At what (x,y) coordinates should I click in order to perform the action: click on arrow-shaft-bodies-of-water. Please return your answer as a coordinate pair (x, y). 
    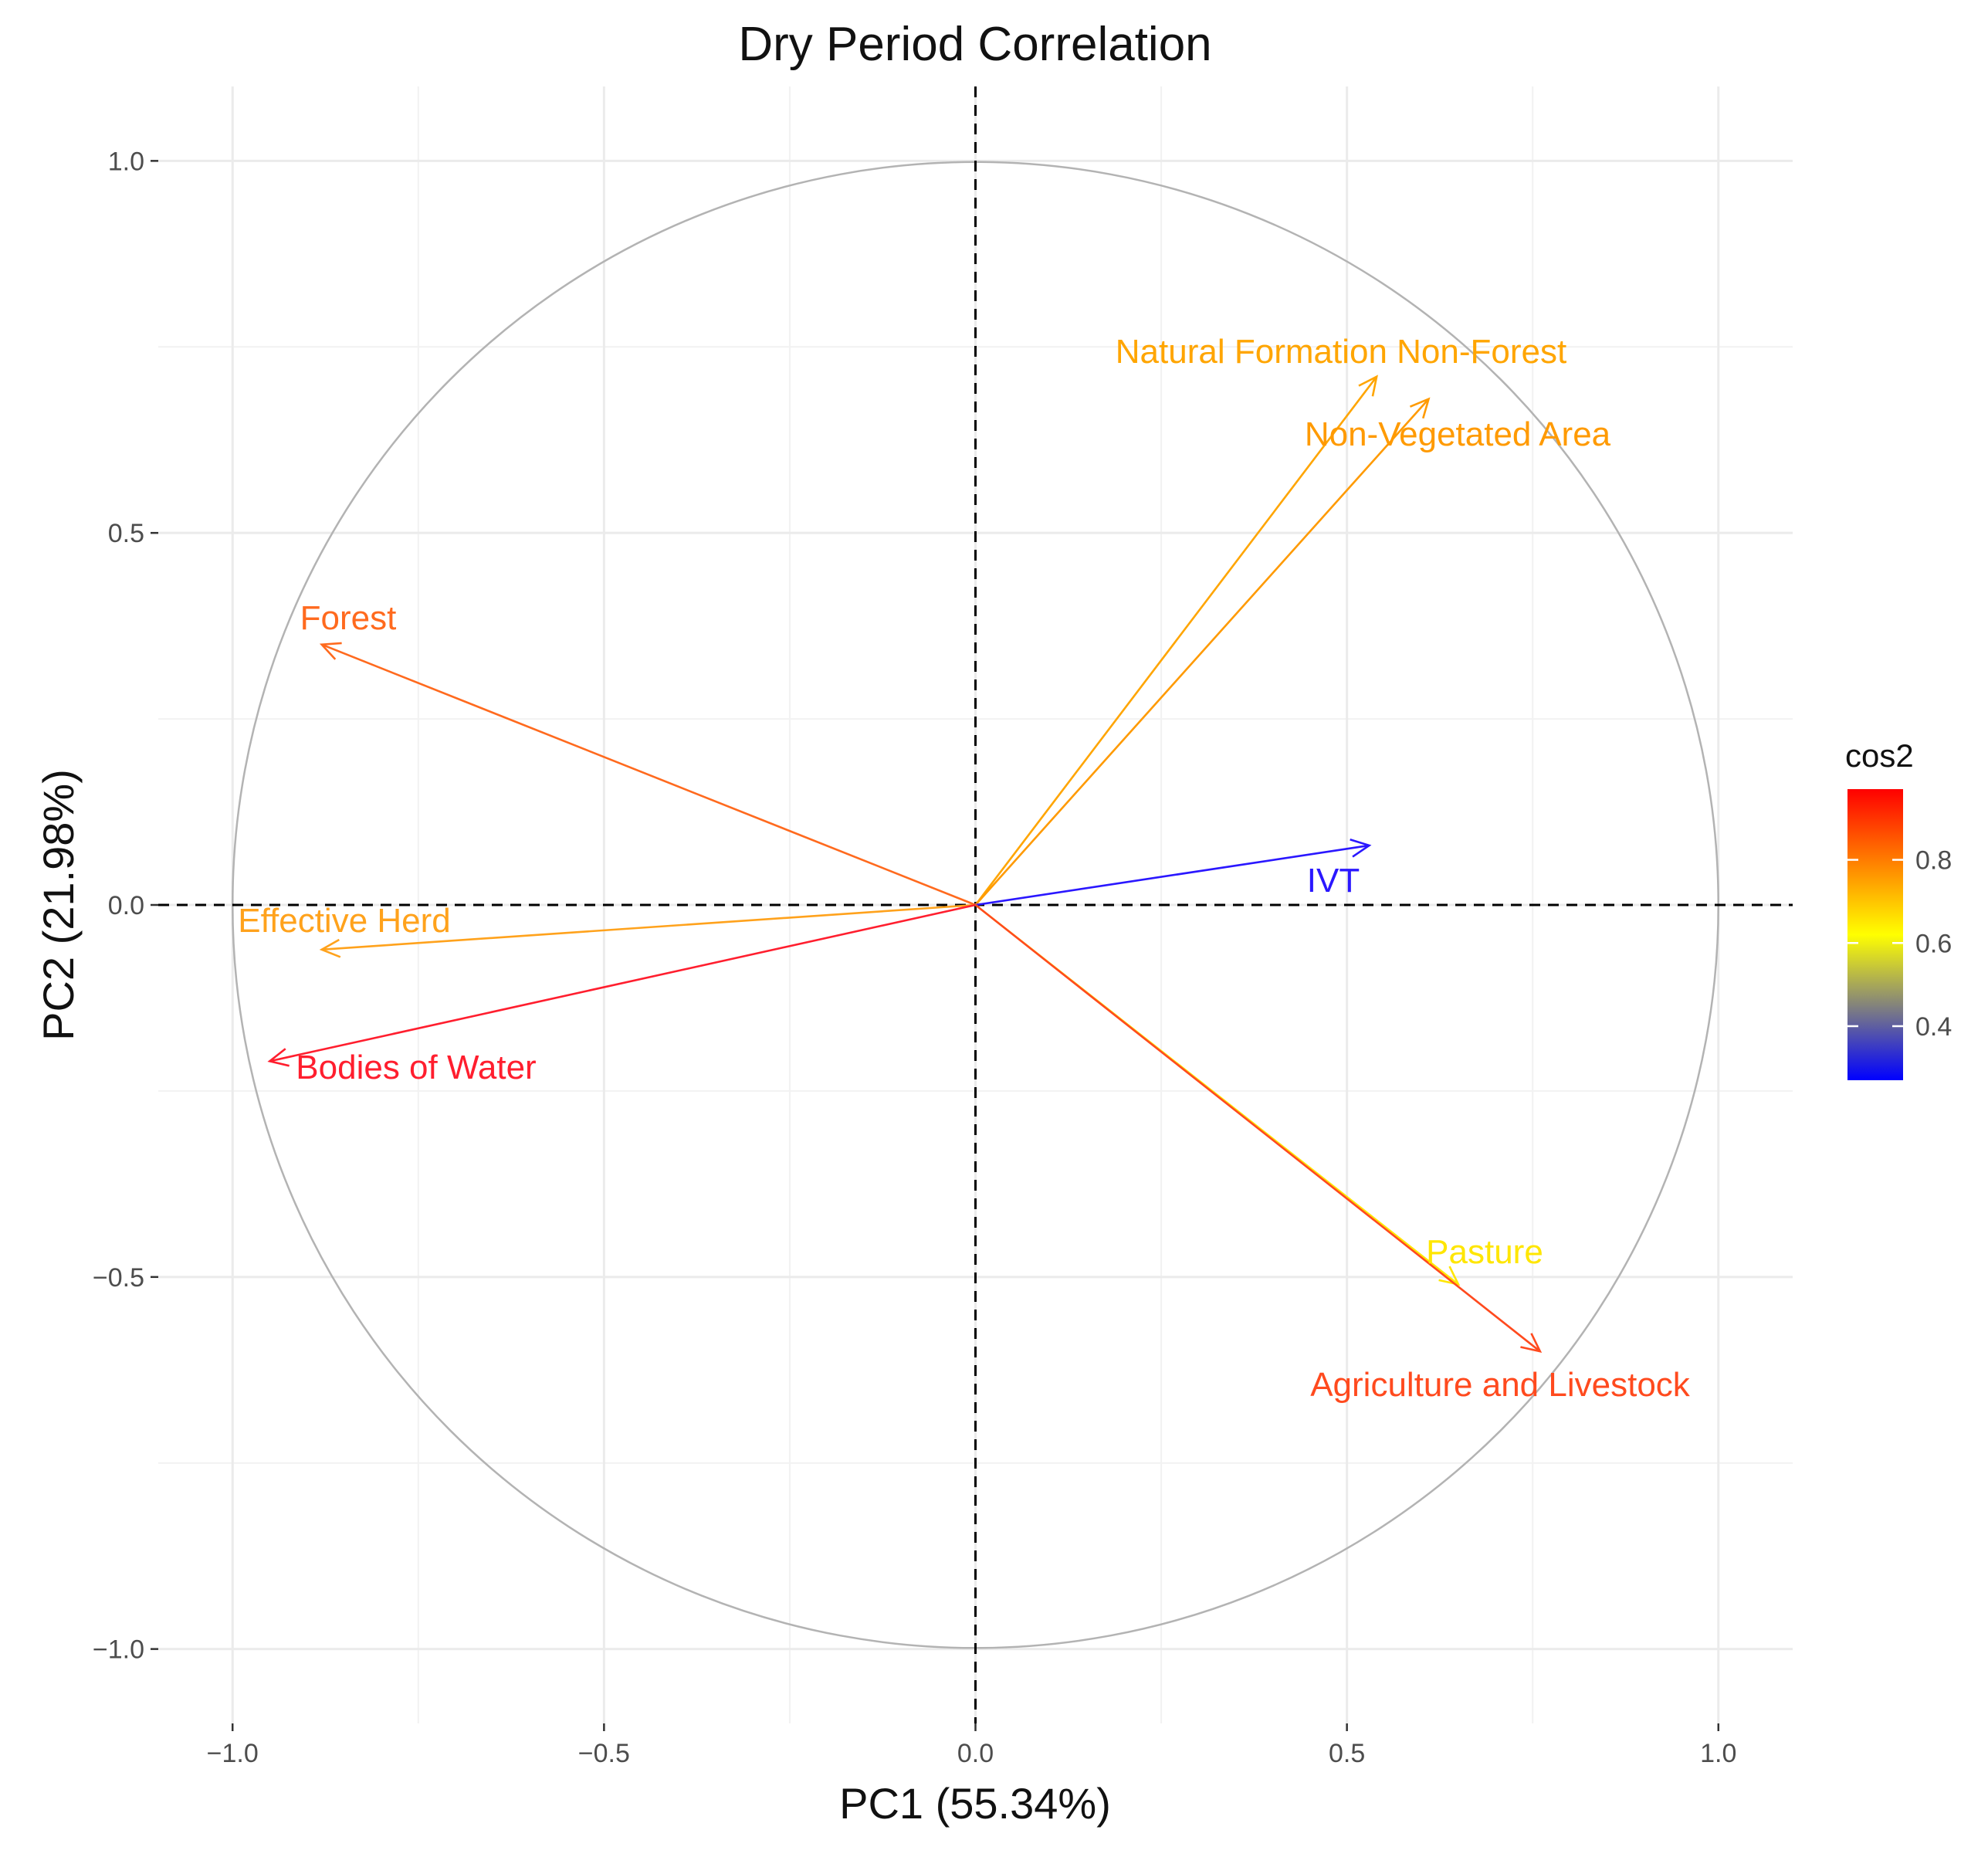
    Looking at the image, I should click on (622, 982).